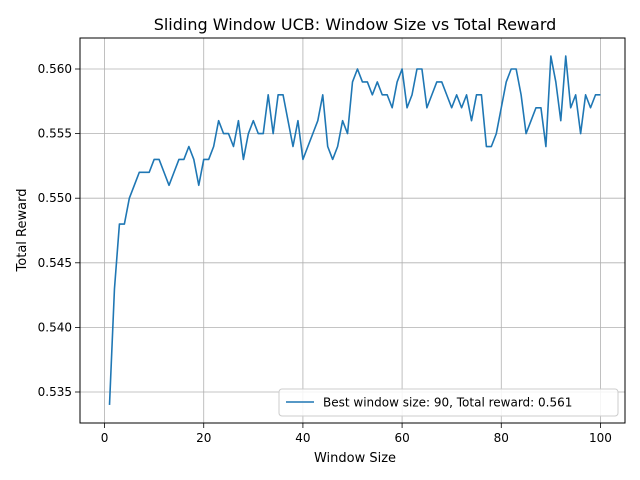 This screenshot has width=640, height=480. I want to click on x-tick-label: 20, so click(203, 438).